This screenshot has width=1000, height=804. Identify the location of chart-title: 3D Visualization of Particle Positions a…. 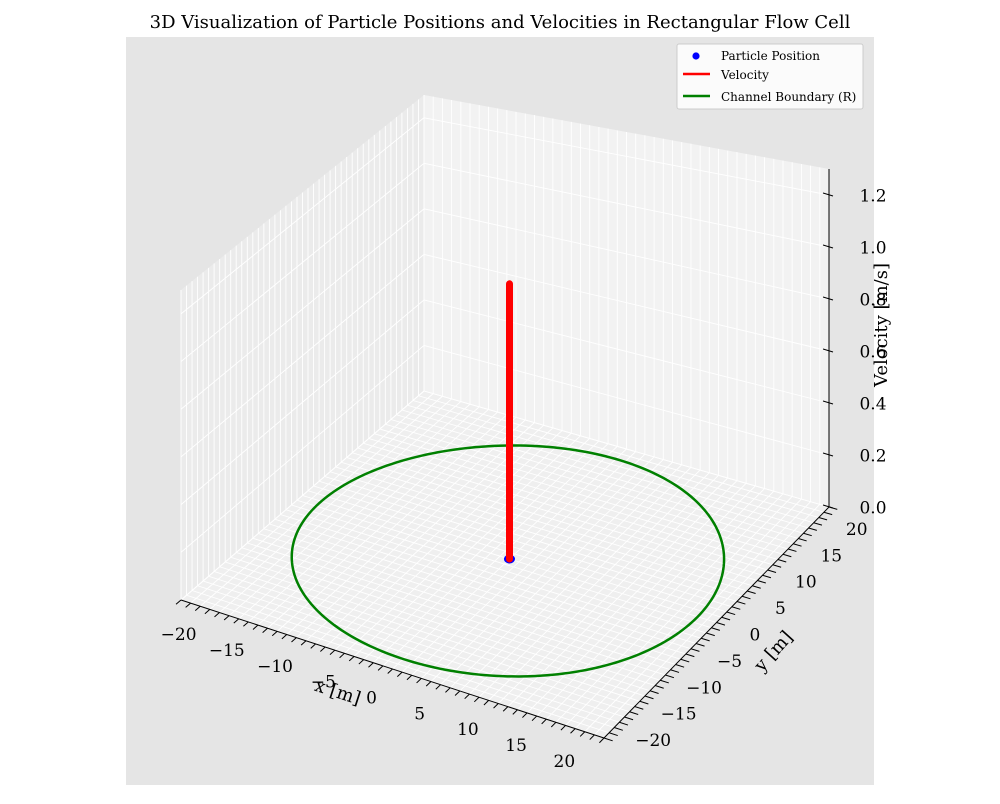
(500, 22).